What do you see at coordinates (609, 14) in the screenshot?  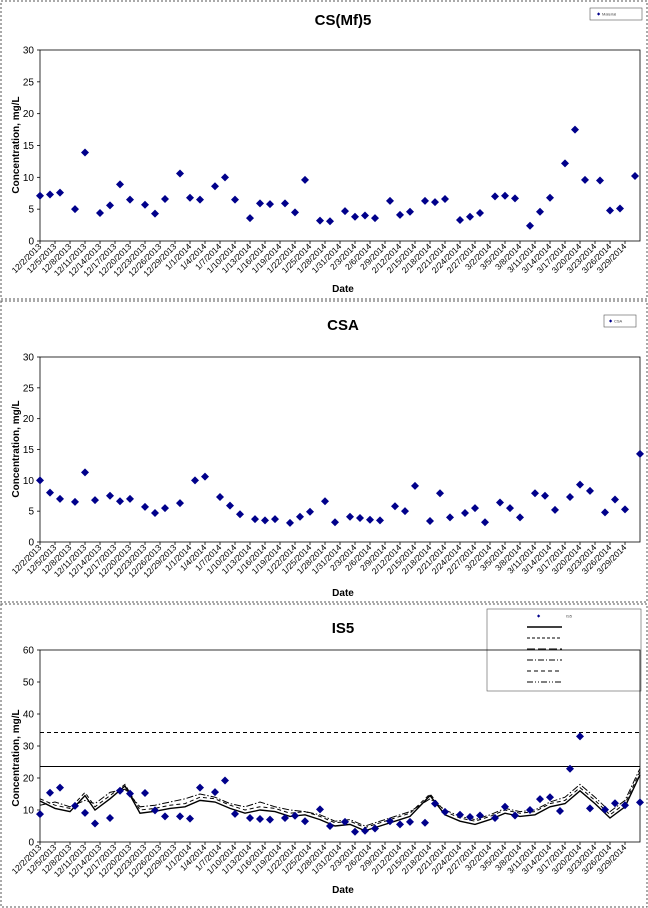 I see `legend-label: Material` at bounding box center [609, 14].